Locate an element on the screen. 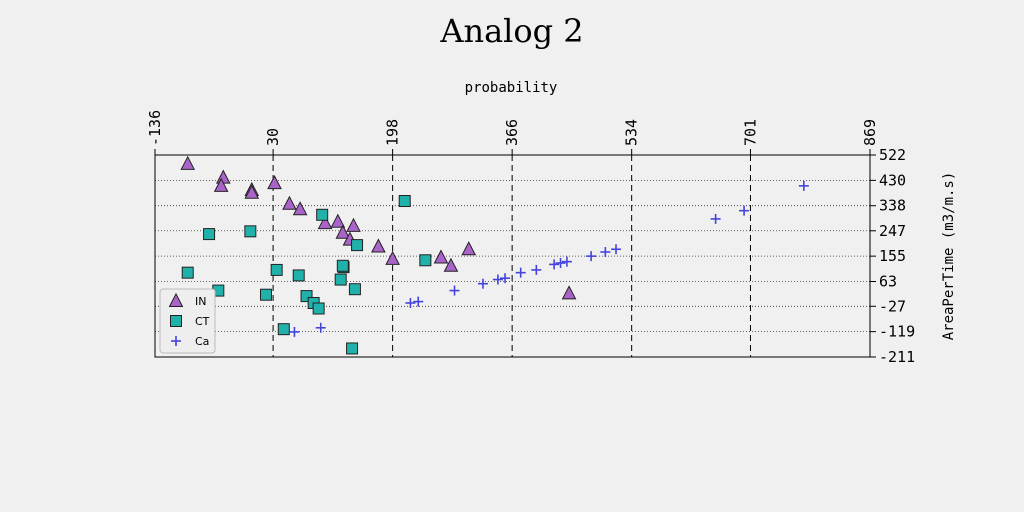  x-tick-label: -136 is located at coordinates (155, 128).